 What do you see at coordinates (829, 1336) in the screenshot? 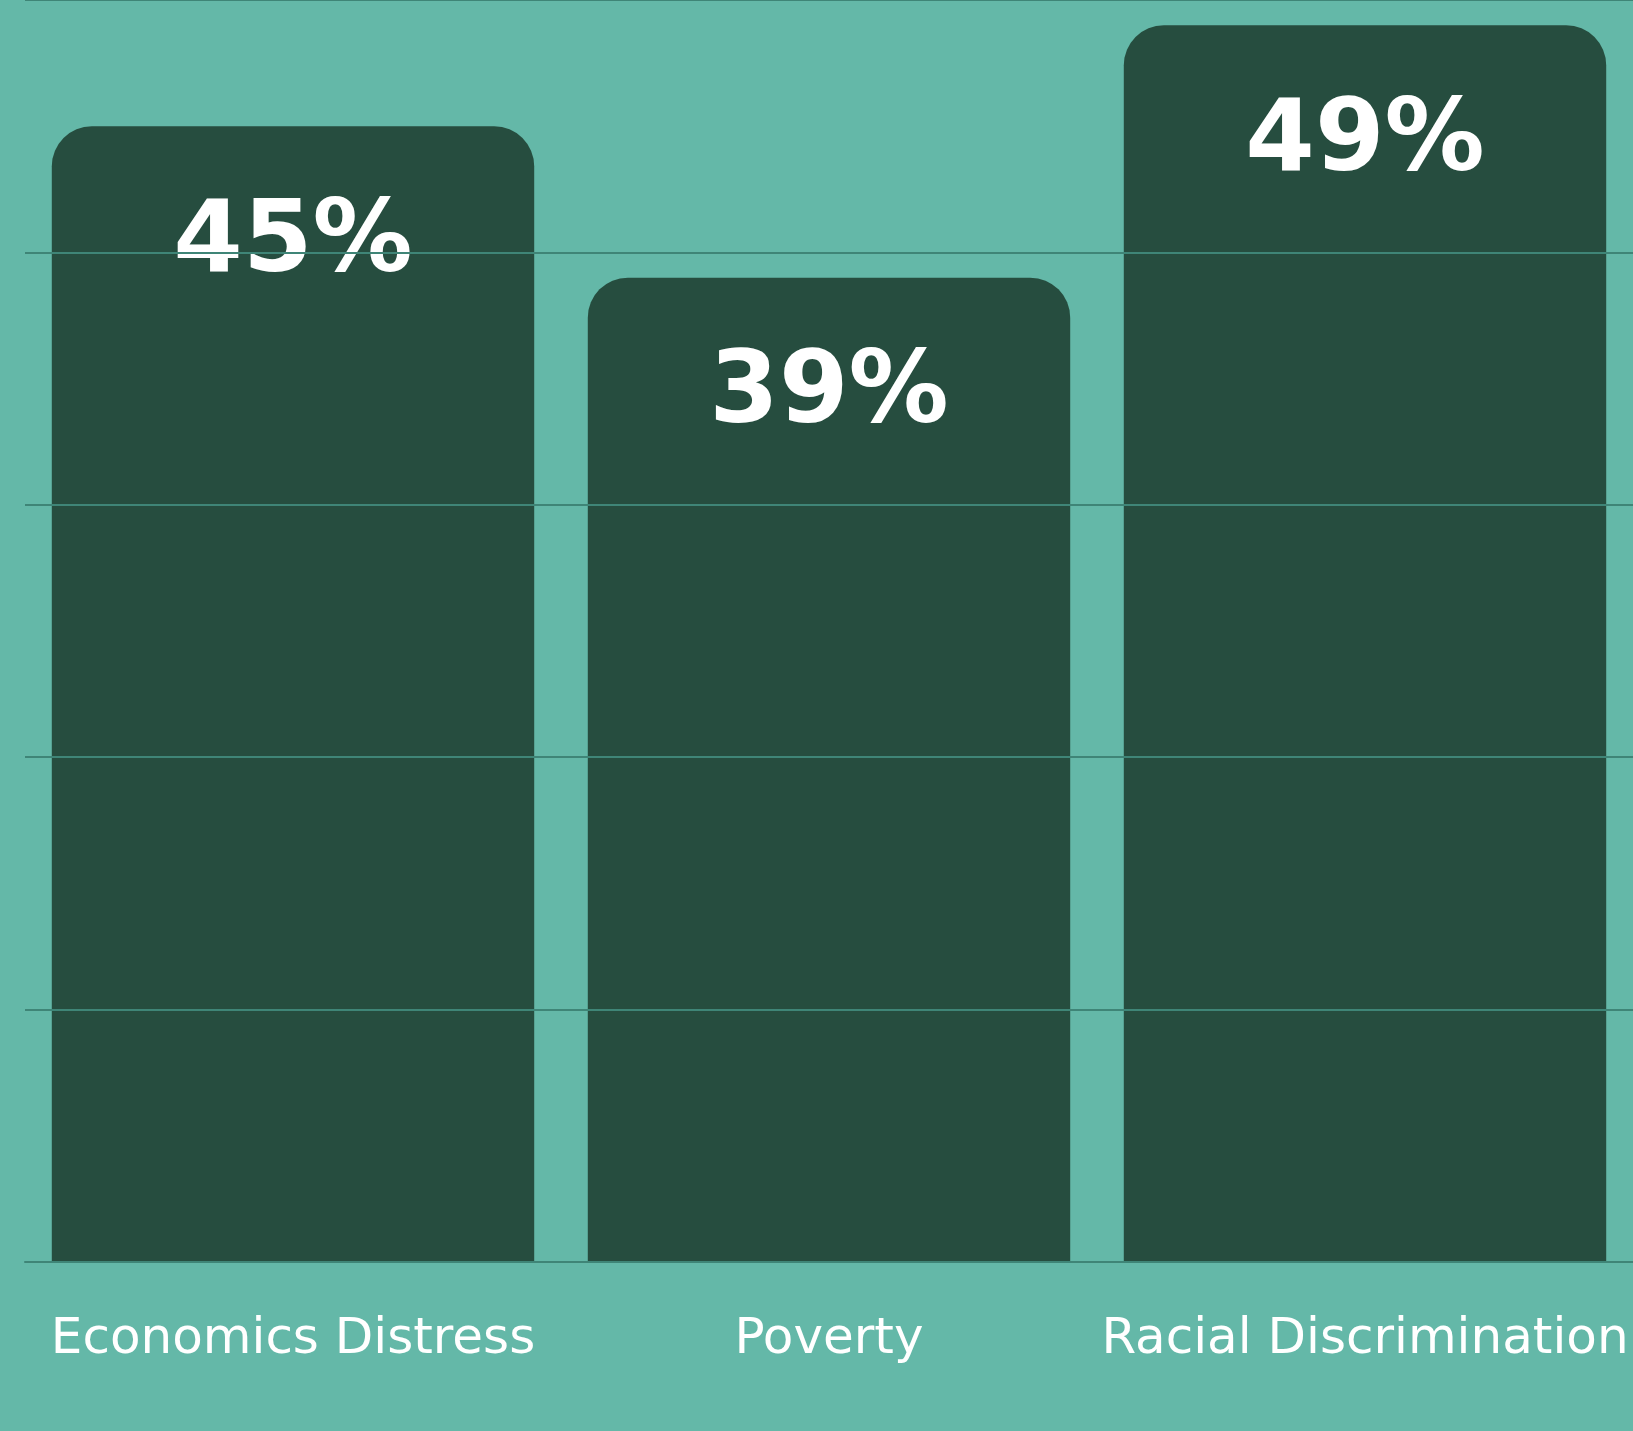
I see `x-tick-label: Poverty` at bounding box center [829, 1336].